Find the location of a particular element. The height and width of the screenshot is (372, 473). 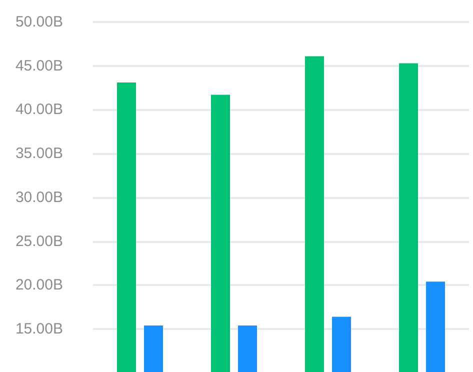

y-tick-label: 25.00B is located at coordinates (39, 241).